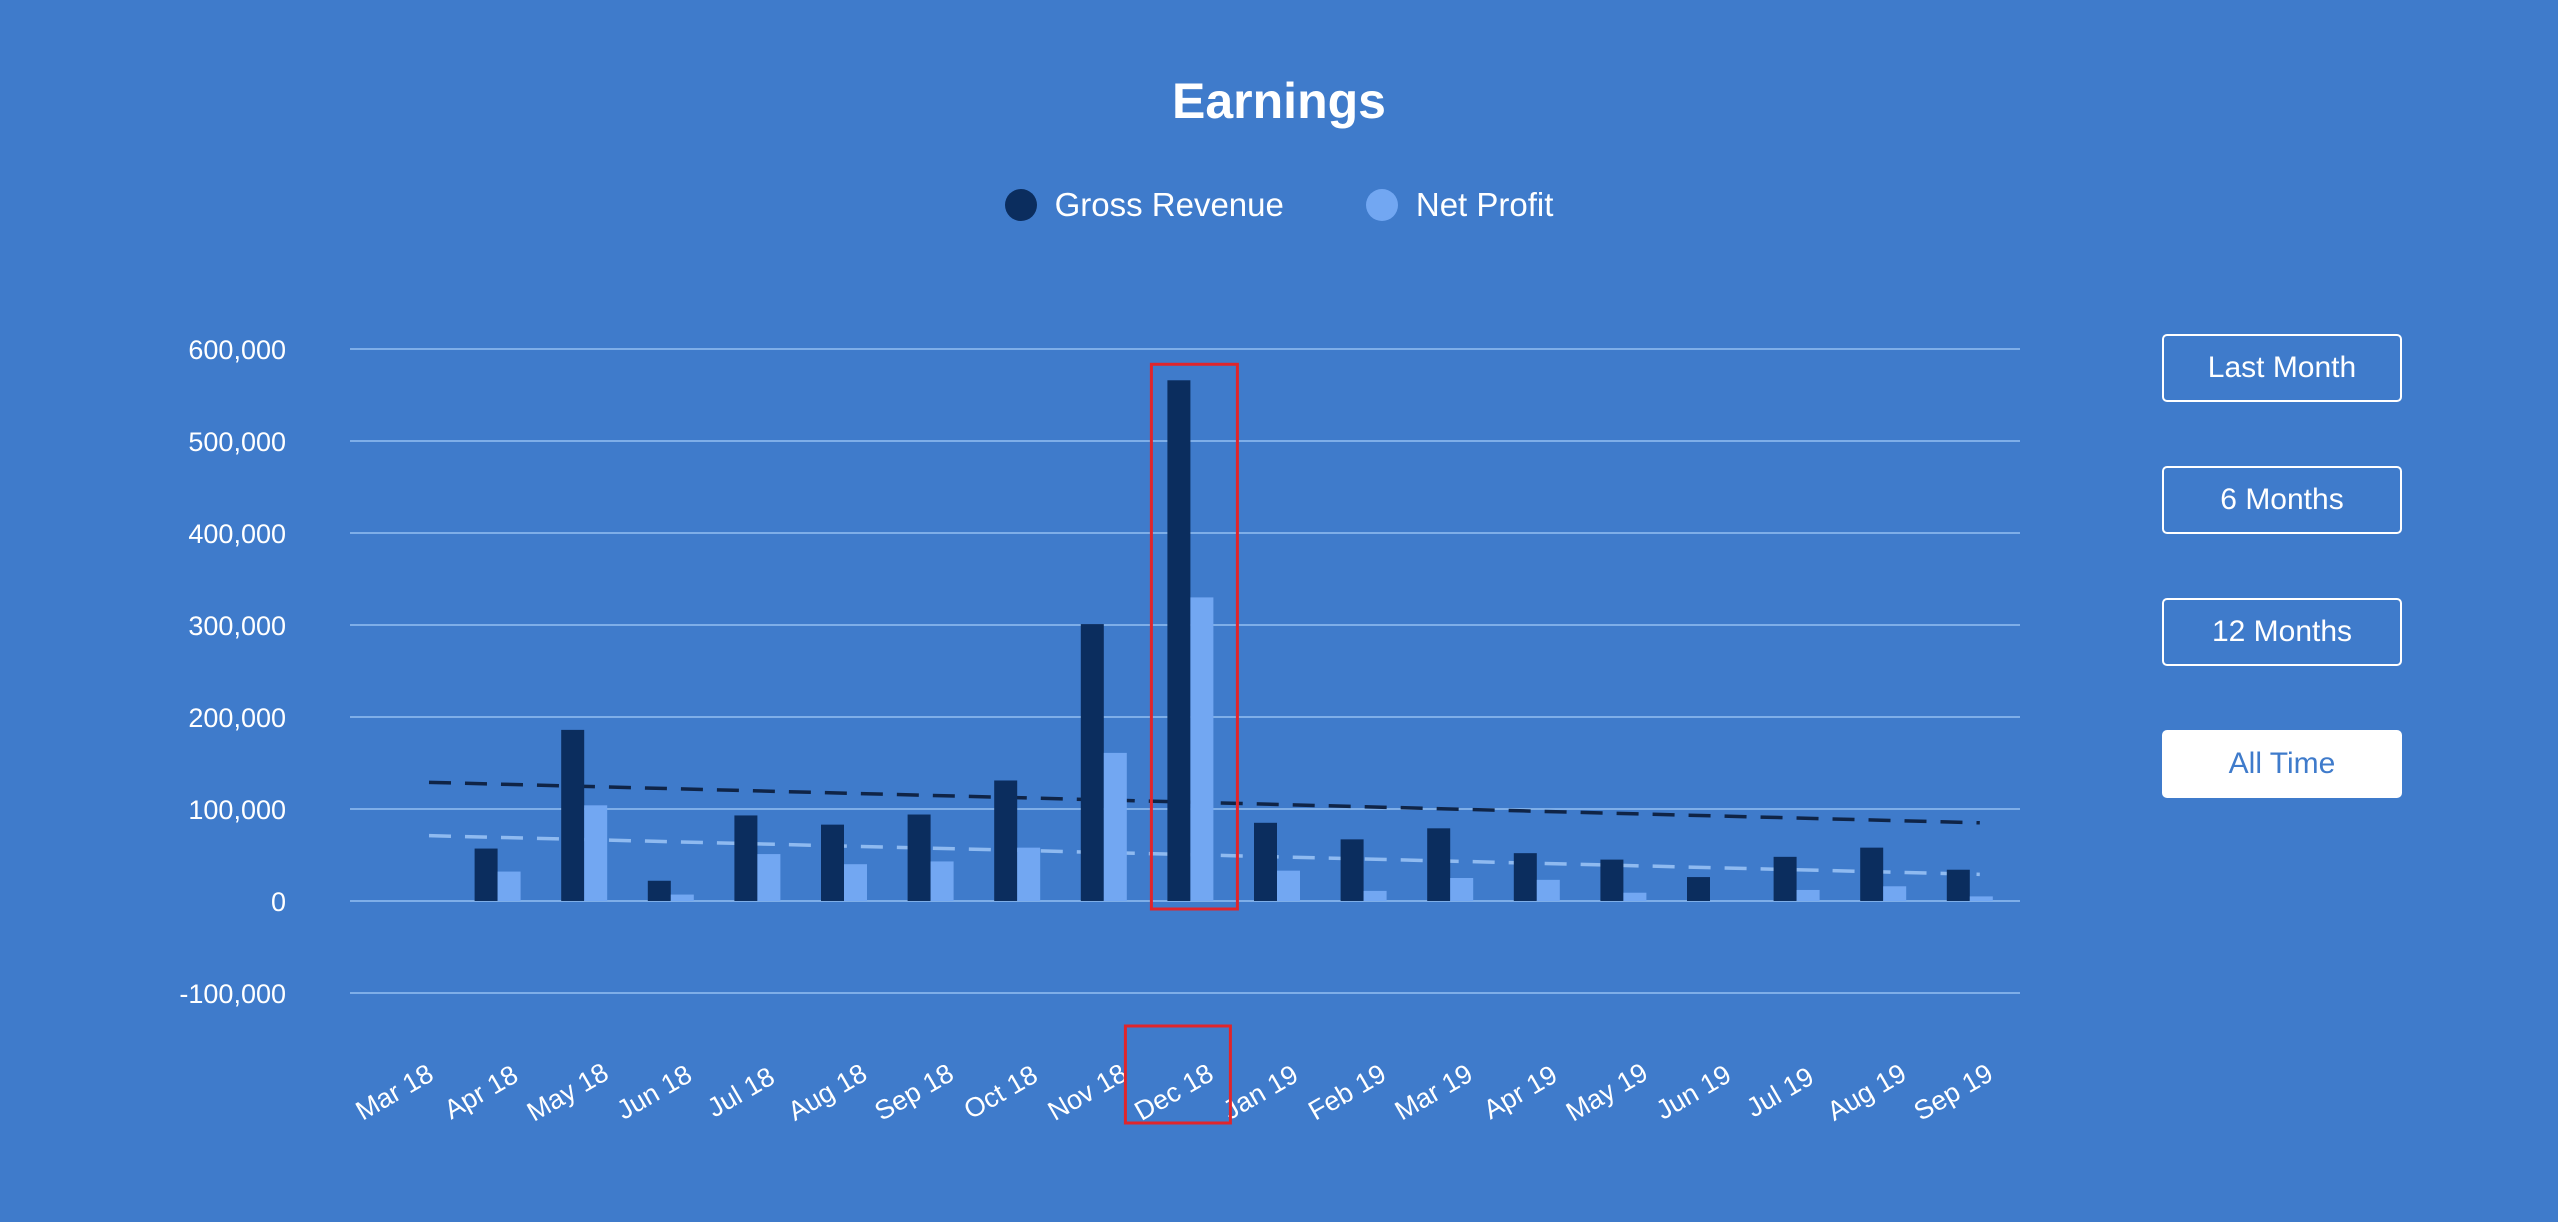 Image resolution: width=2558 pixels, height=1222 pixels. Describe the element at coordinates (2282, 368) in the screenshot. I see `last-month-button: Last Month` at that location.